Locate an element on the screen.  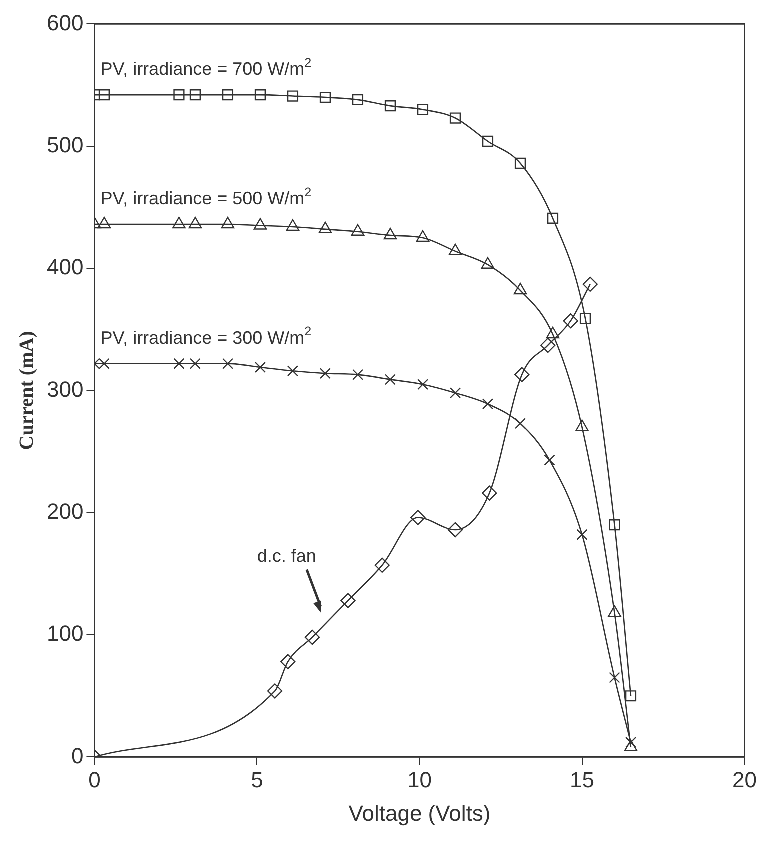
x-tick-label: 0 is located at coordinates (94, 779).